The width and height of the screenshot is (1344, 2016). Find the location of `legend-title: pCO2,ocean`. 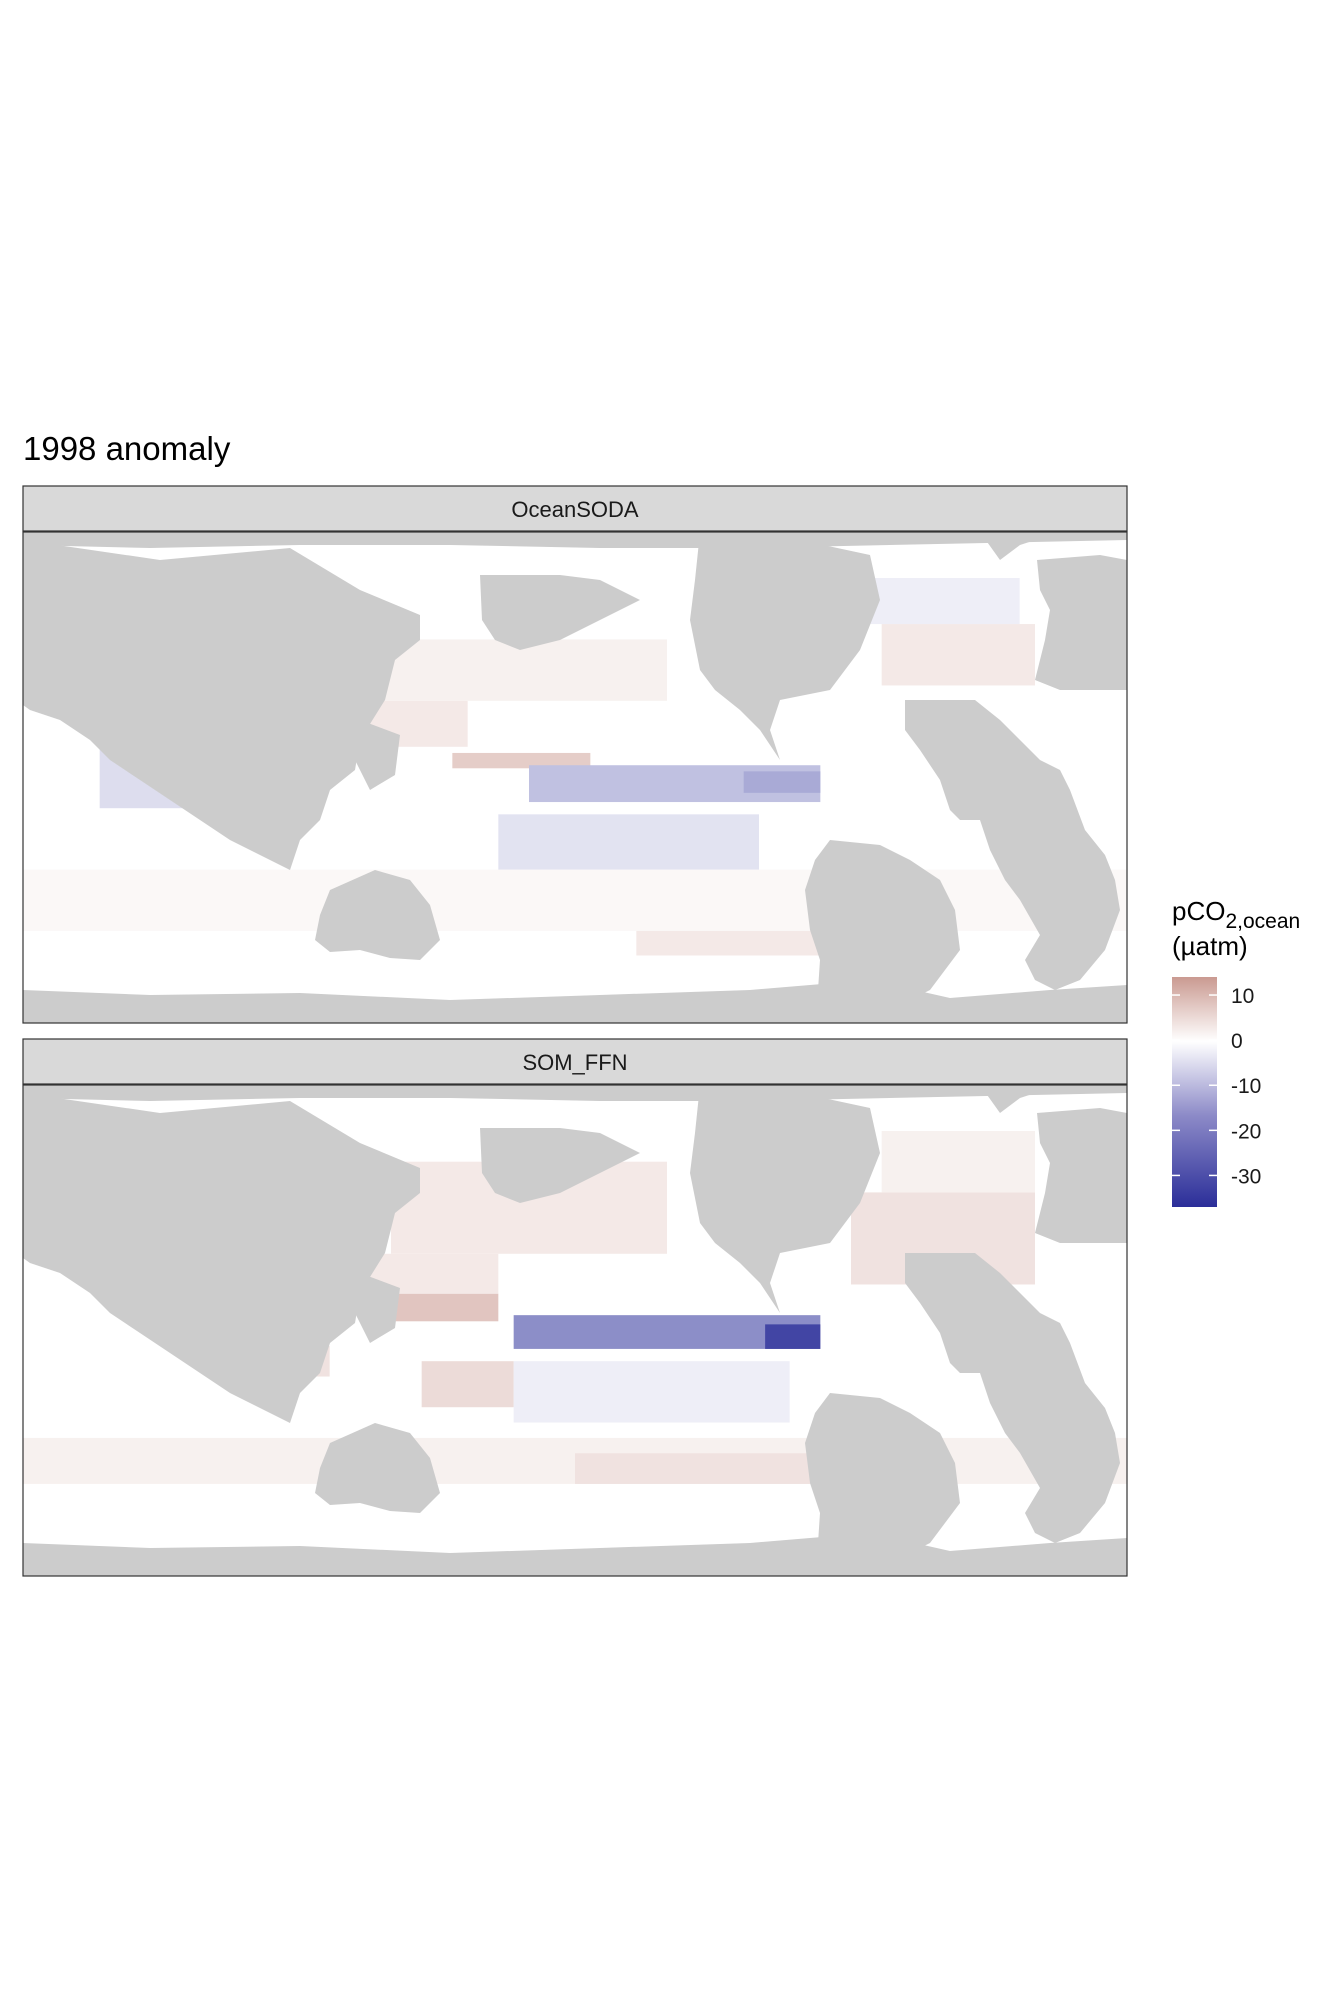

legend-title: pCO2,ocean is located at coordinates (1236, 914).